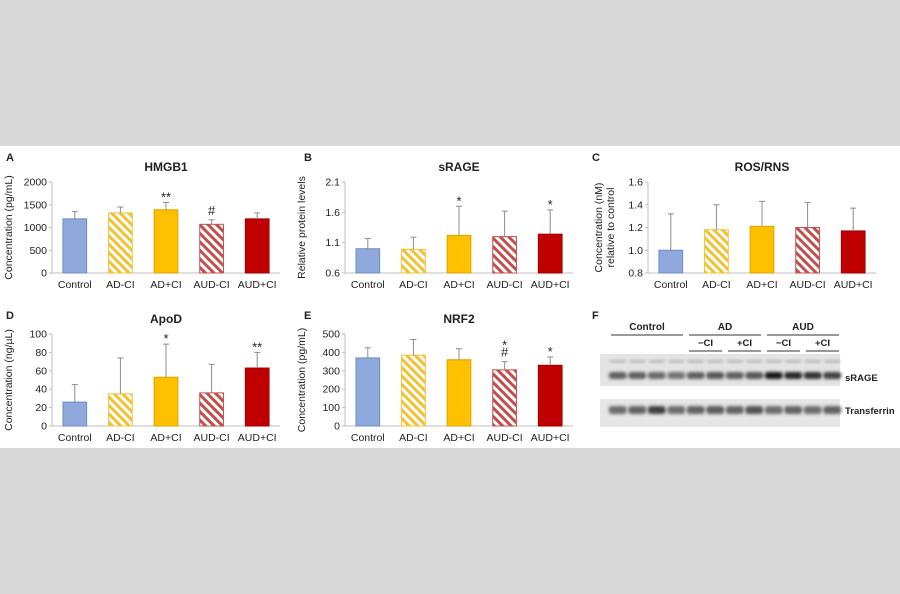 The height and width of the screenshot is (594, 900). I want to click on chart-title: NRF2, so click(459, 319).